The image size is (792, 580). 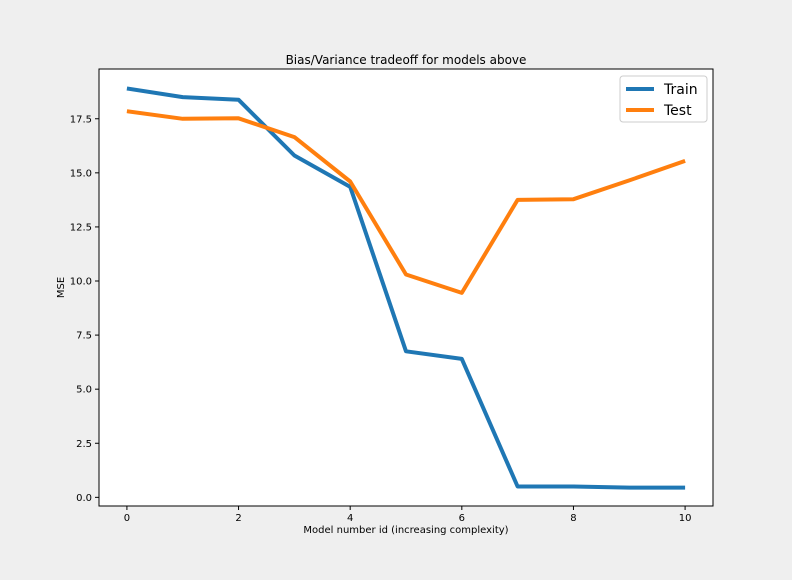 What do you see at coordinates (238, 518) in the screenshot?
I see `x-tick-label: 2` at bounding box center [238, 518].